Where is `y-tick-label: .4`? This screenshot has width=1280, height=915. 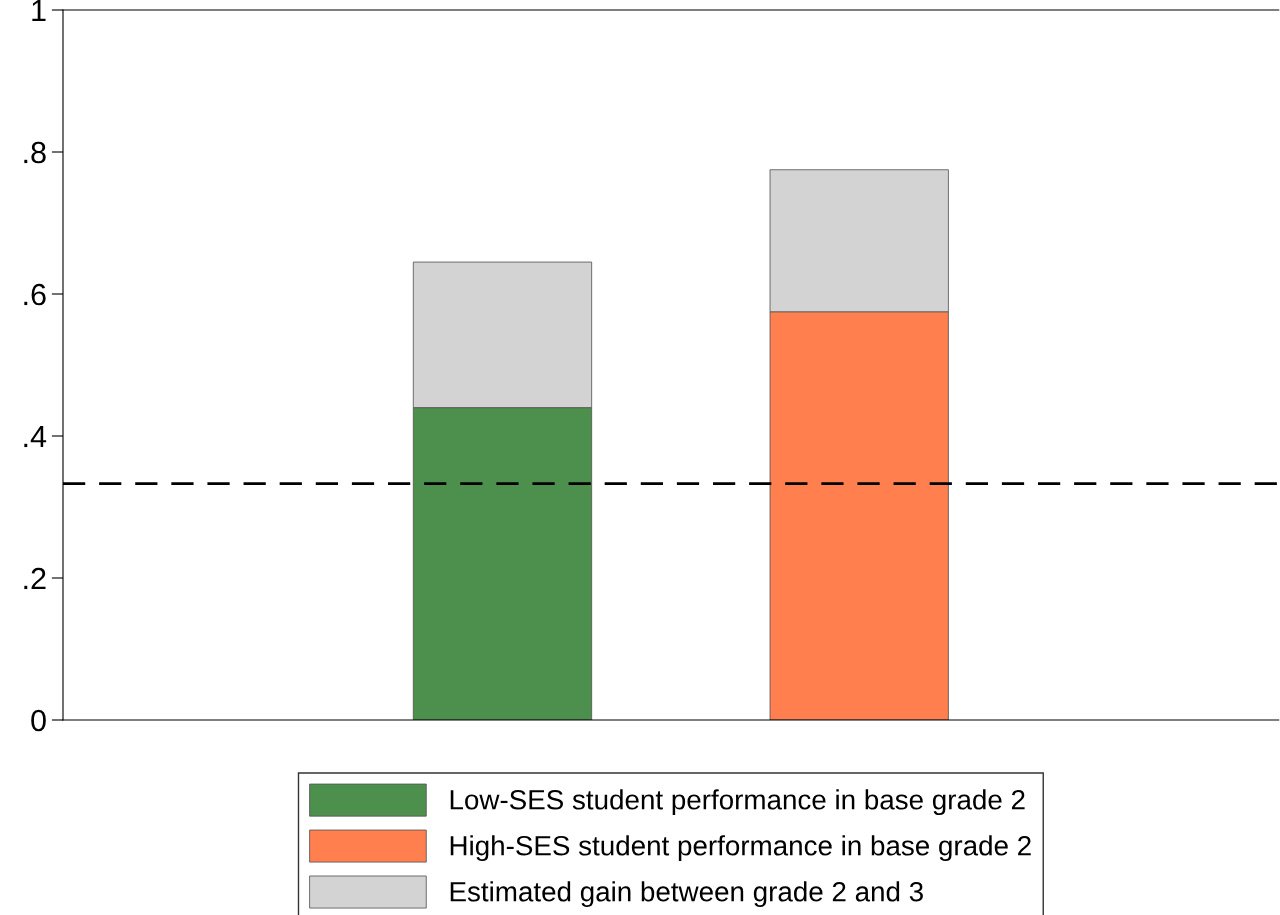
y-tick-label: .4 is located at coordinates (35, 437).